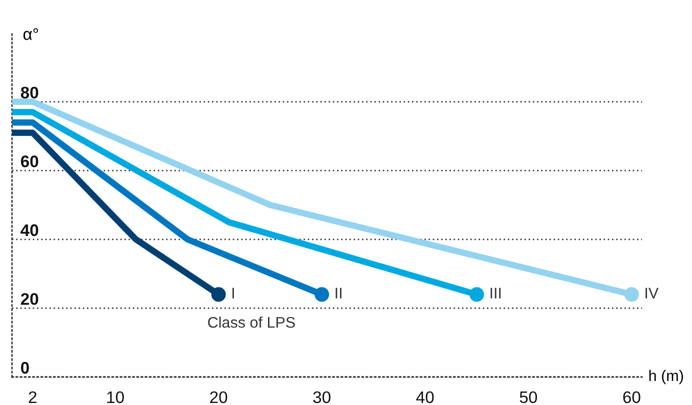 The image size is (692, 405). What do you see at coordinates (321, 397) in the screenshot?
I see `x-tick-label: 30` at bounding box center [321, 397].